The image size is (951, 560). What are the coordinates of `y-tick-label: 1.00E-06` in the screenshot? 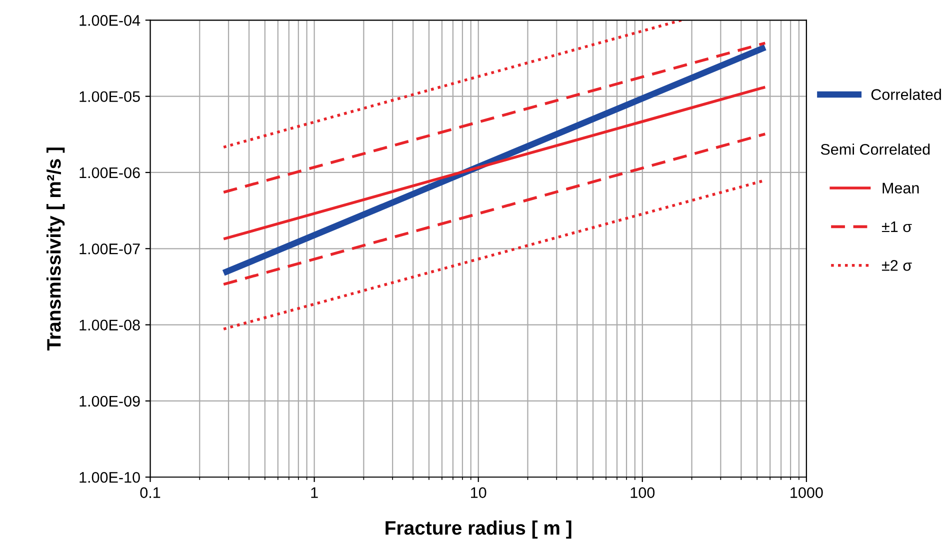 It's located at (110, 172).